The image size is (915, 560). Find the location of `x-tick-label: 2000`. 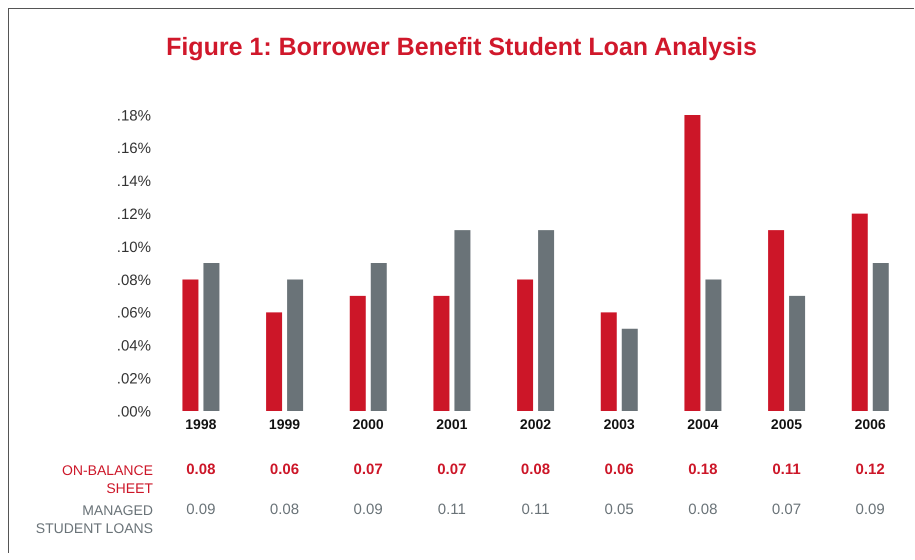

x-tick-label: 2000 is located at coordinates (368, 424).